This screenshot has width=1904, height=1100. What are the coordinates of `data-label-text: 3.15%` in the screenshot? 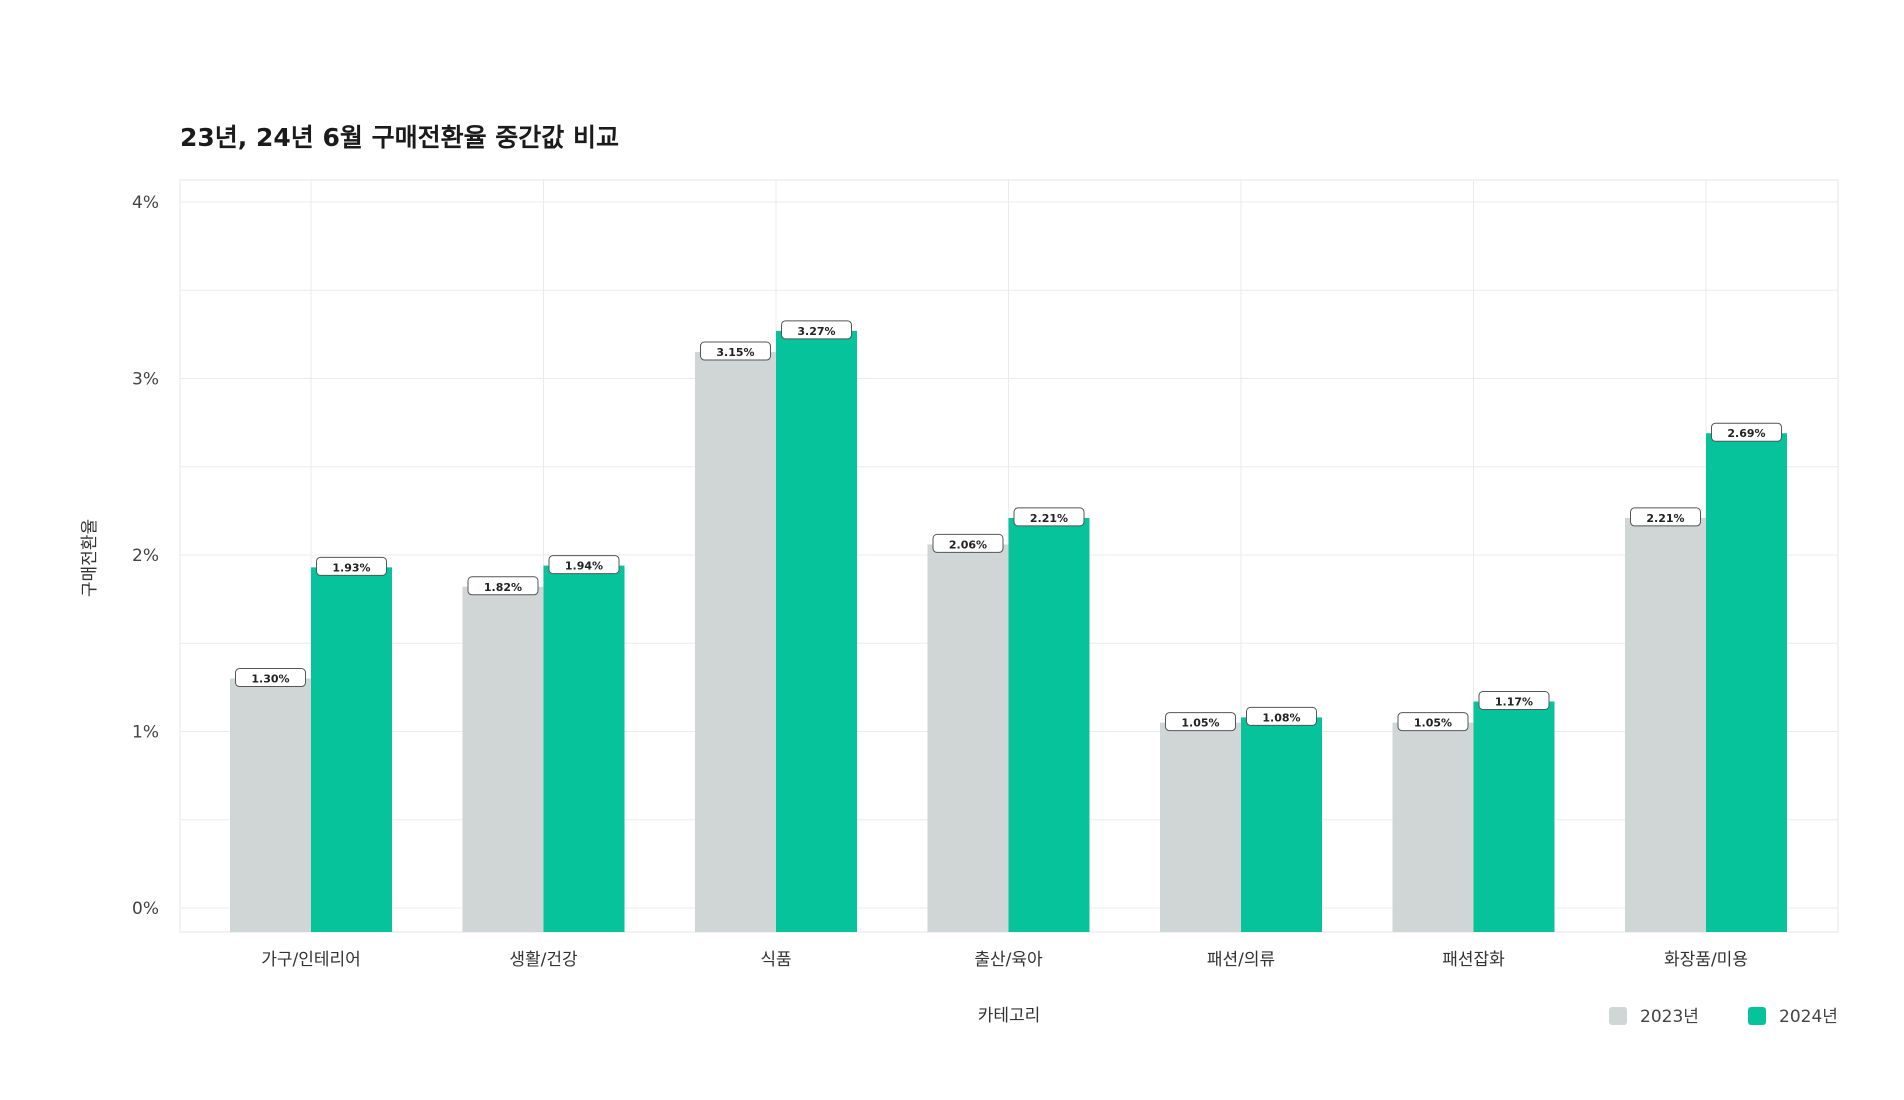 It's located at (735, 352).